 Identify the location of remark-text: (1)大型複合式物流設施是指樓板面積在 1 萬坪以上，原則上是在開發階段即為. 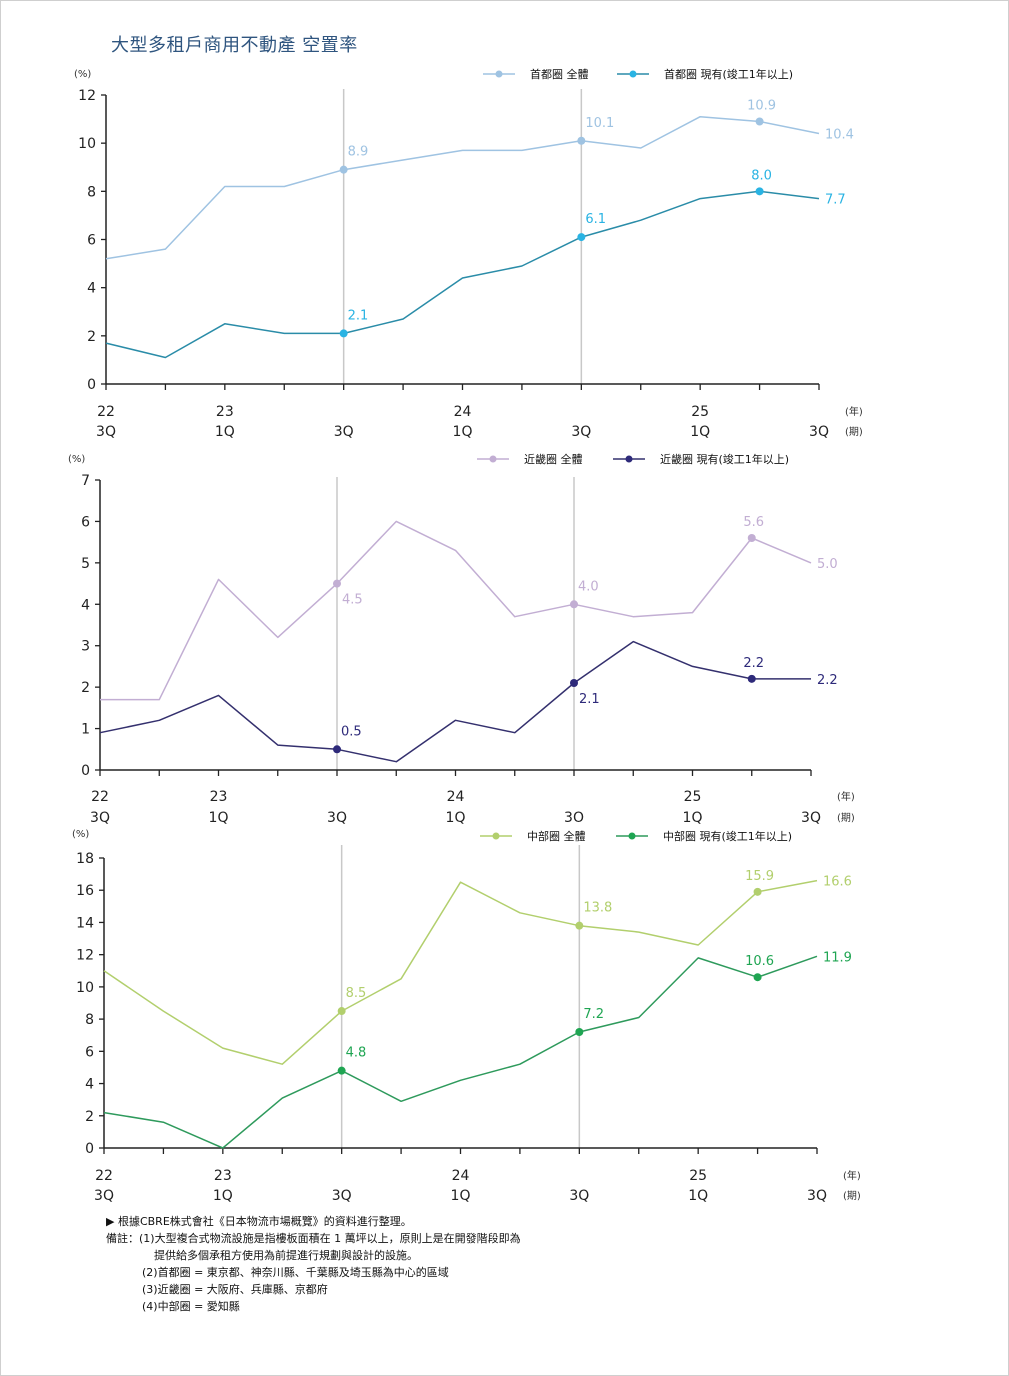
(330, 1238).